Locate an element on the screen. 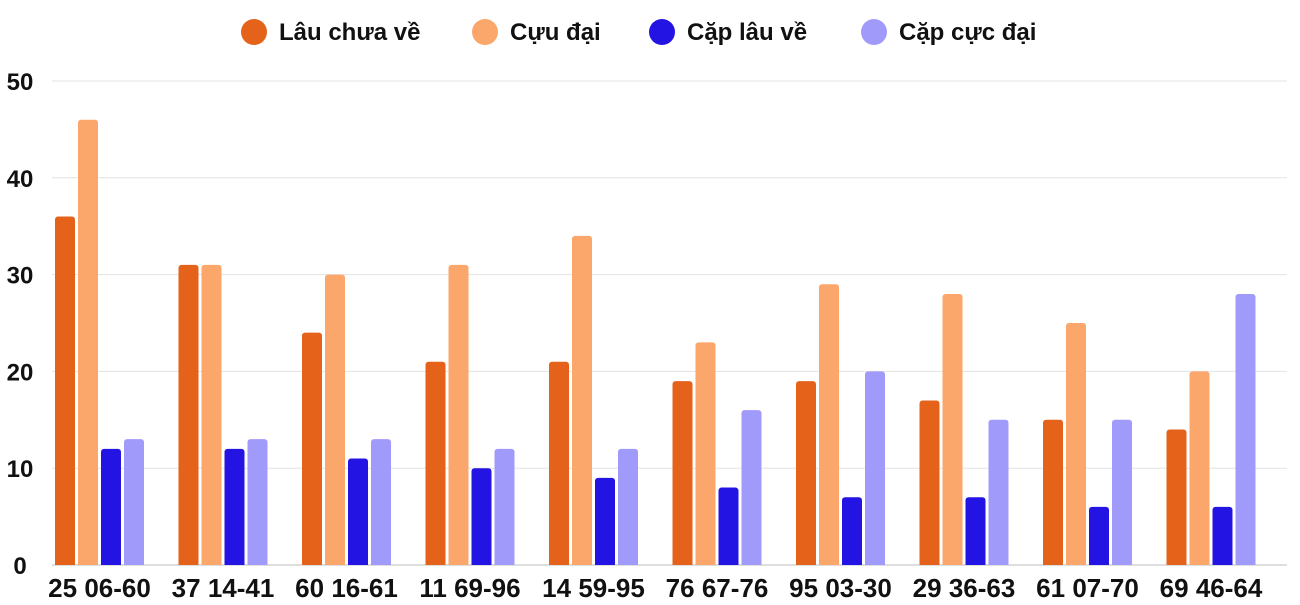  x-tick-label: 29 36-63 is located at coordinates (964, 586).